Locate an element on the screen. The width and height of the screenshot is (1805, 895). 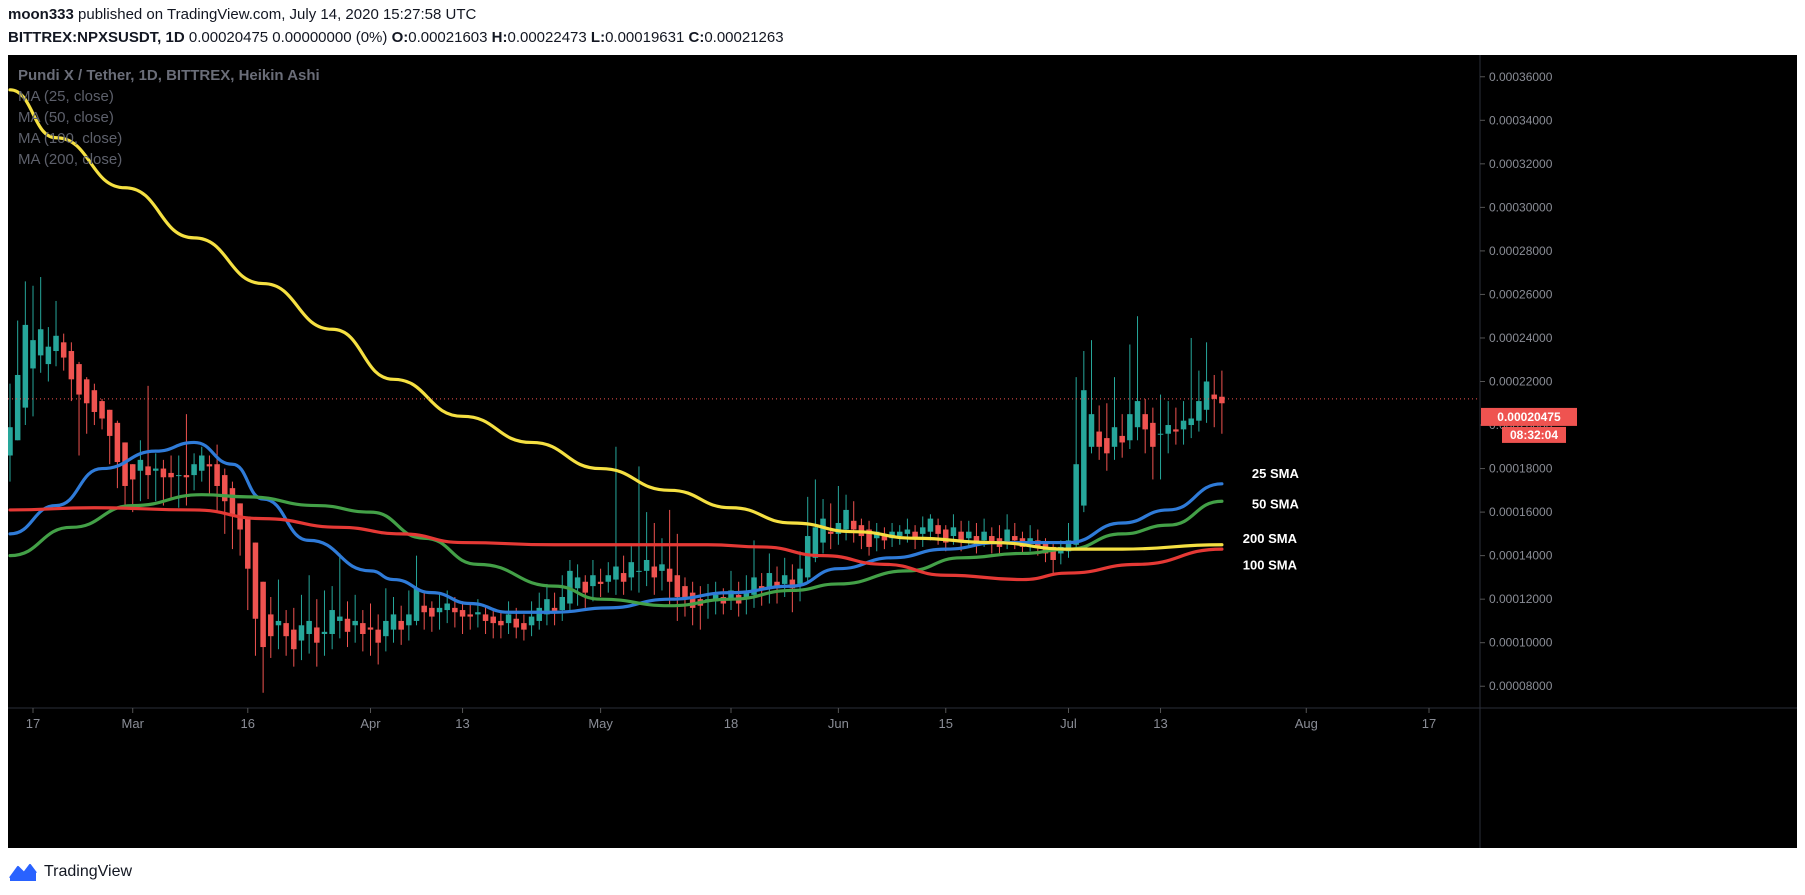
legend-ma100: MA (100, close) is located at coordinates (70, 138).